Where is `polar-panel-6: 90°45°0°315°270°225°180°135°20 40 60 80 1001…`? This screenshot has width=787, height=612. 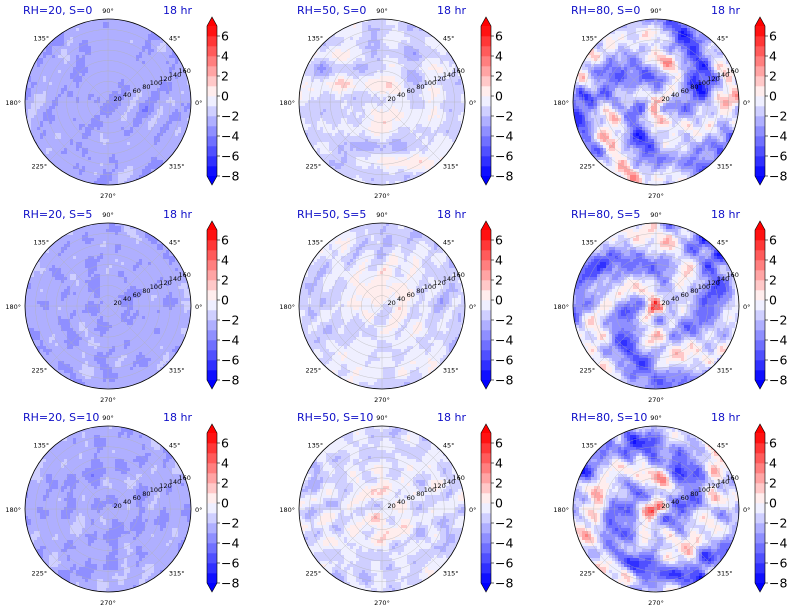 polar-panel-6: 90°45°0°315°270°225°180°135°20 40 60 80 1001… is located at coordinates (670, 306).